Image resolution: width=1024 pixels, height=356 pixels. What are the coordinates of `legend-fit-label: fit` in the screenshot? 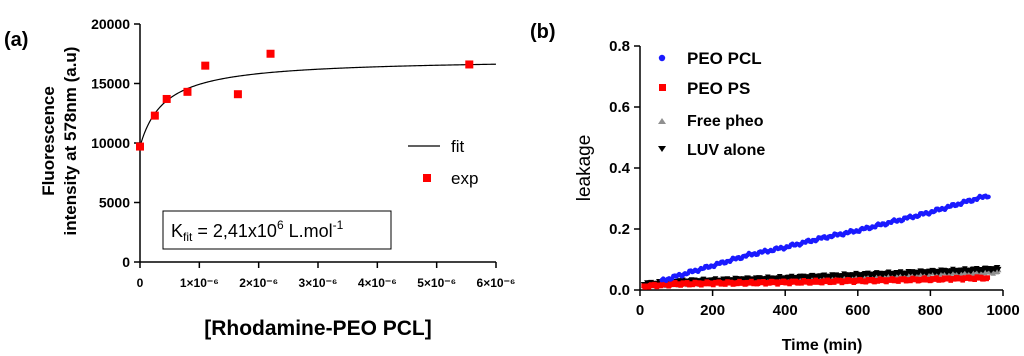 It's located at (458, 146).